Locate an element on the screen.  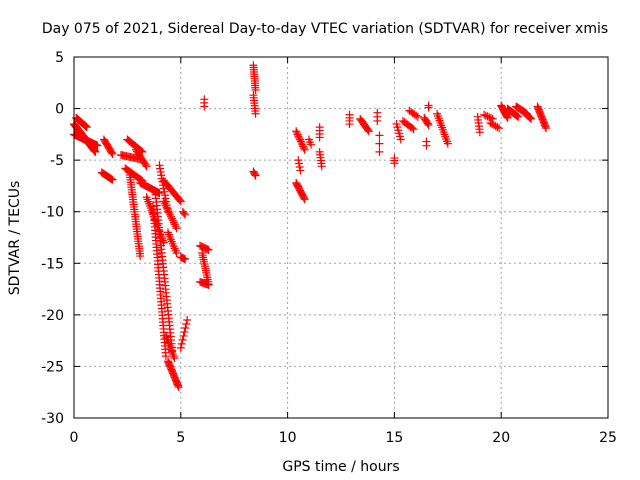
x-tick-label: 15 is located at coordinates (394, 438).